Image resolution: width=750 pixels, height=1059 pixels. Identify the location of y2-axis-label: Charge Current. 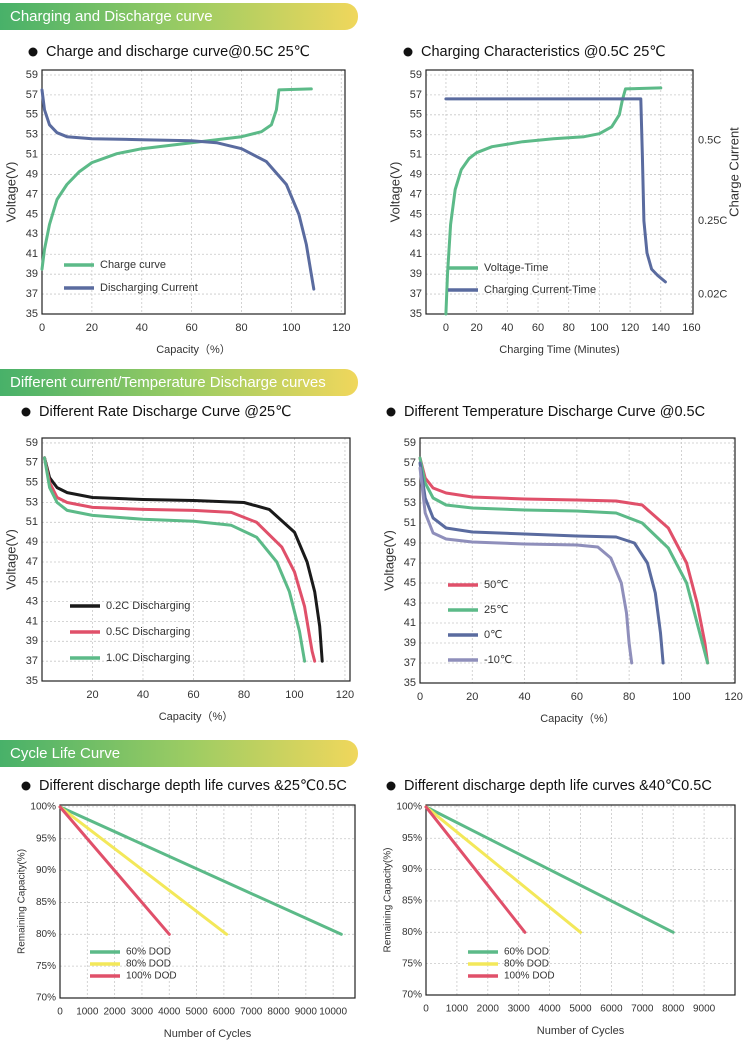
(733, 172).